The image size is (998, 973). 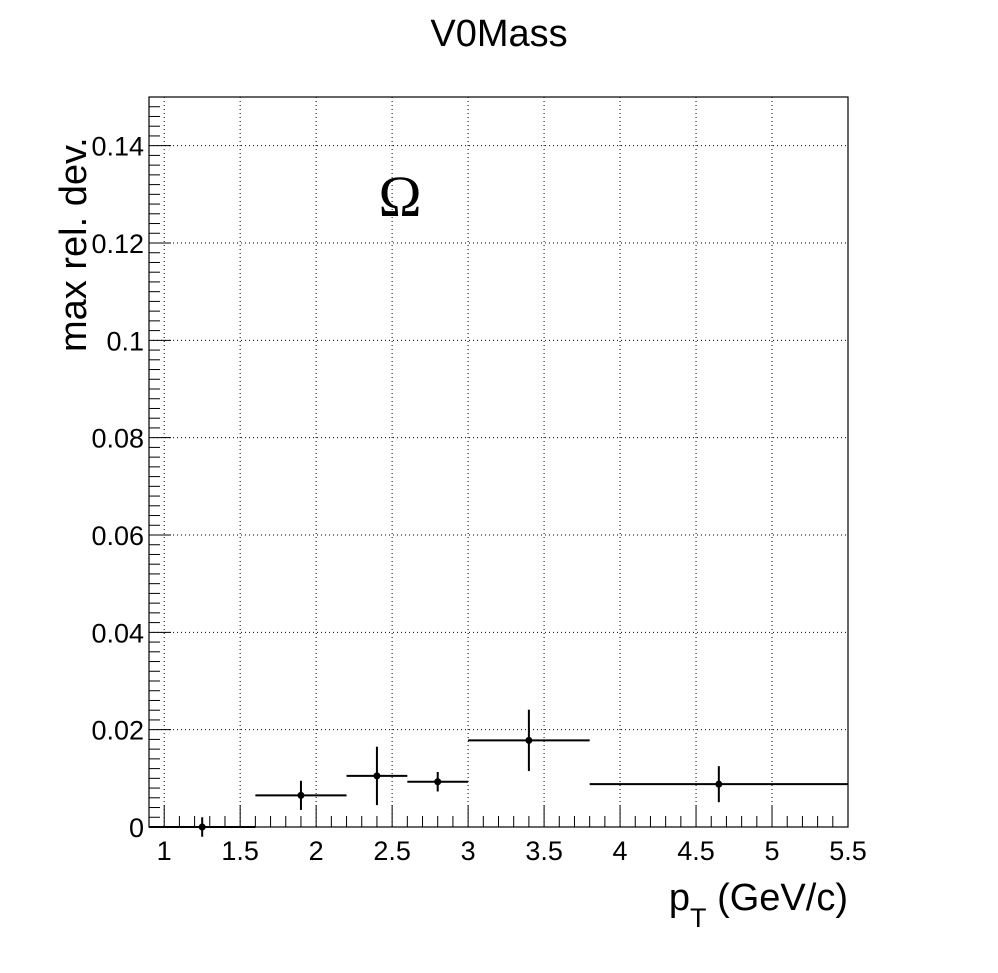 What do you see at coordinates (772, 851) in the screenshot?
I see `x-tick-label: 5` at bounding box center [772, 851].